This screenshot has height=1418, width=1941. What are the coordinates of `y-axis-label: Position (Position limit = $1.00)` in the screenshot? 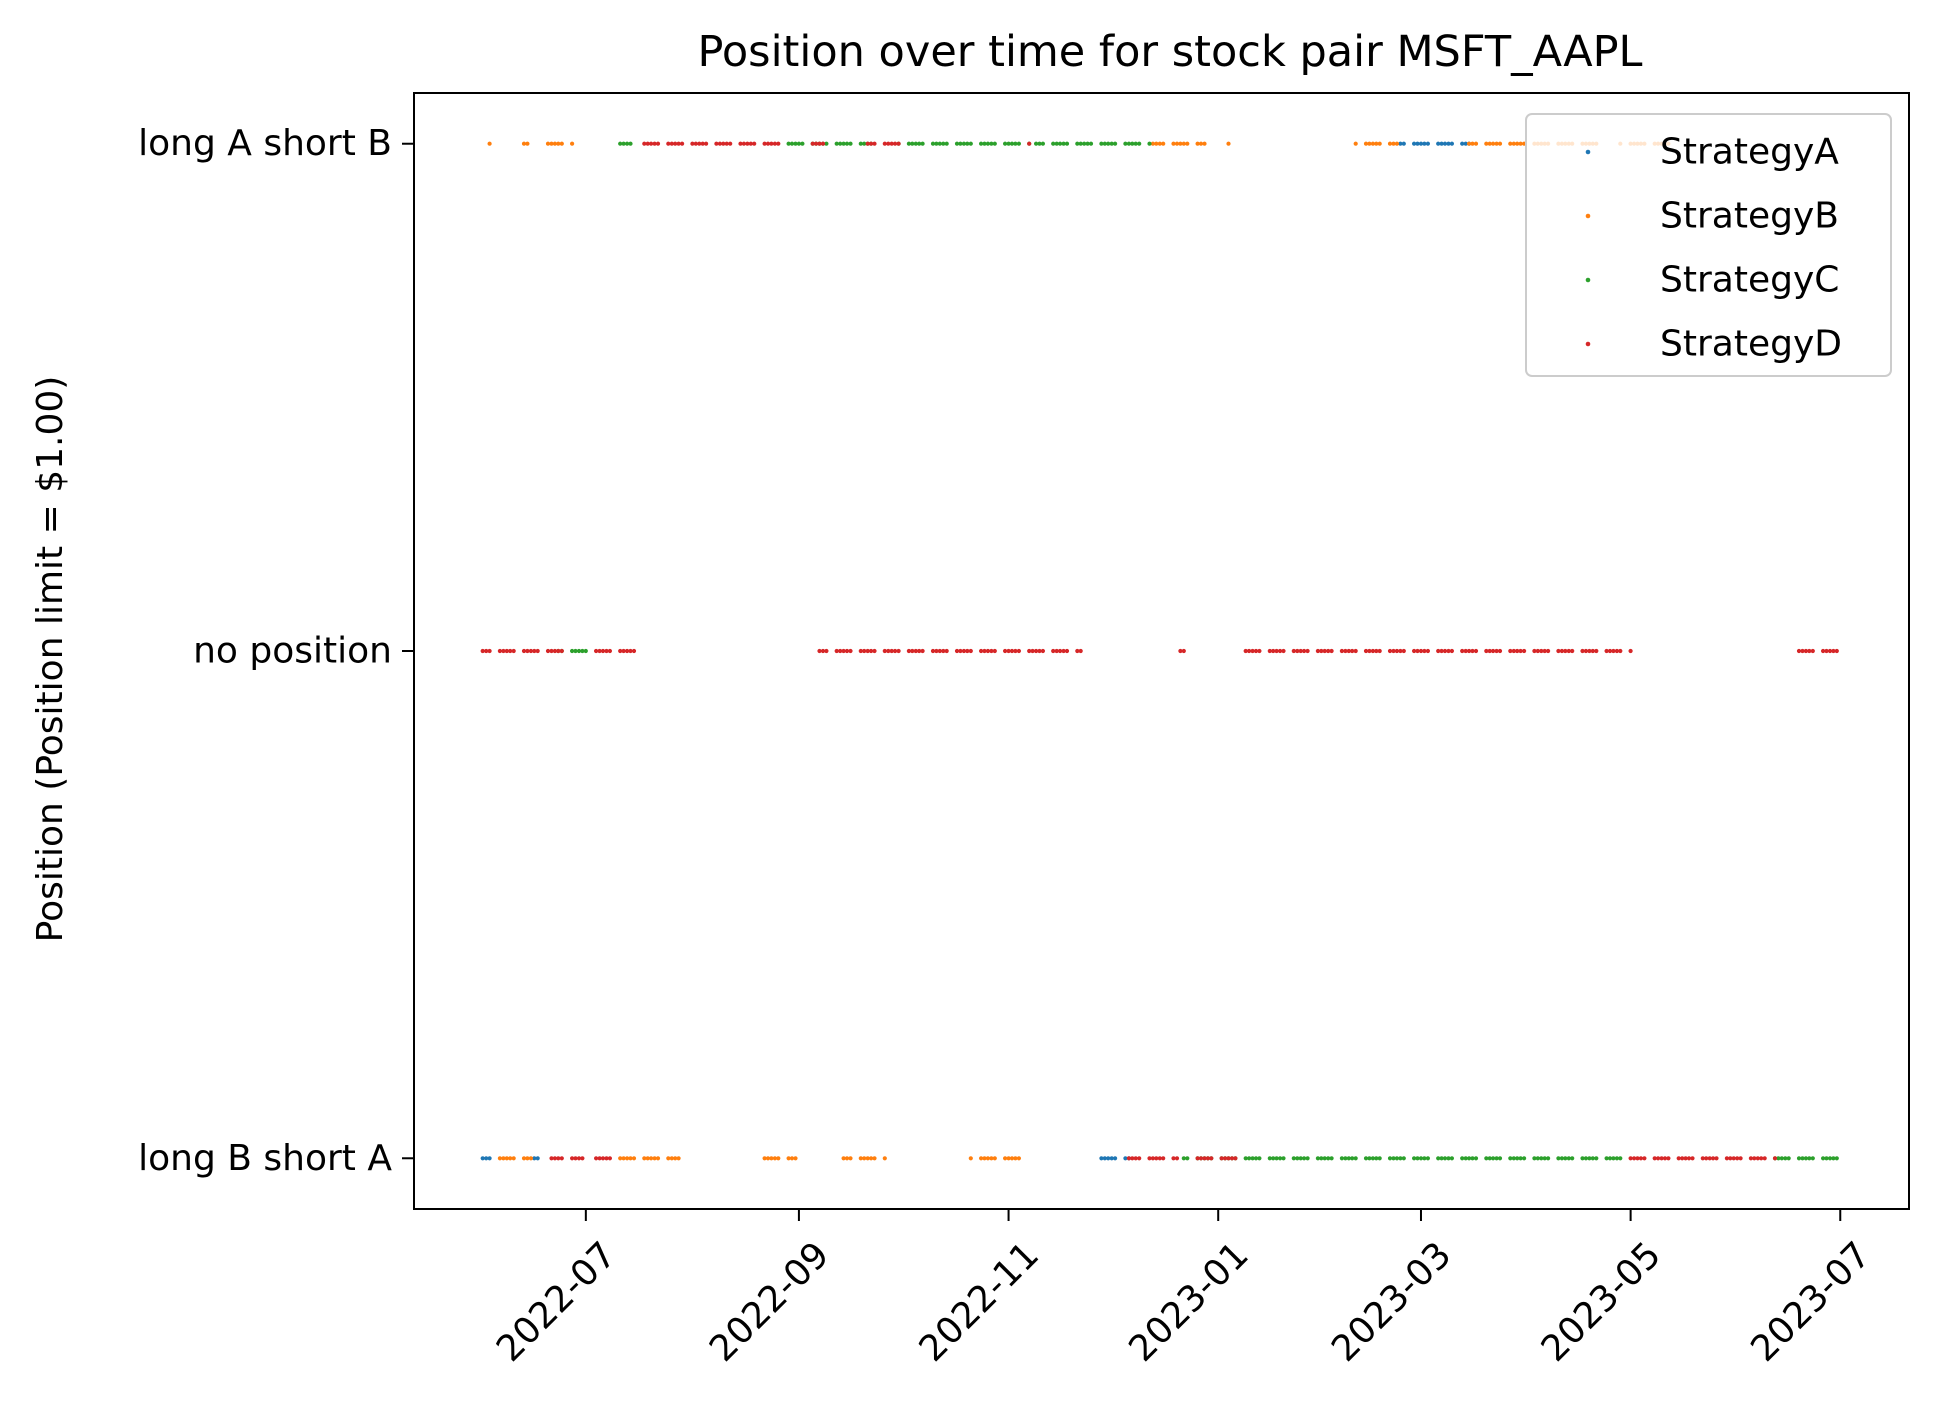 It's located at (50, 659).